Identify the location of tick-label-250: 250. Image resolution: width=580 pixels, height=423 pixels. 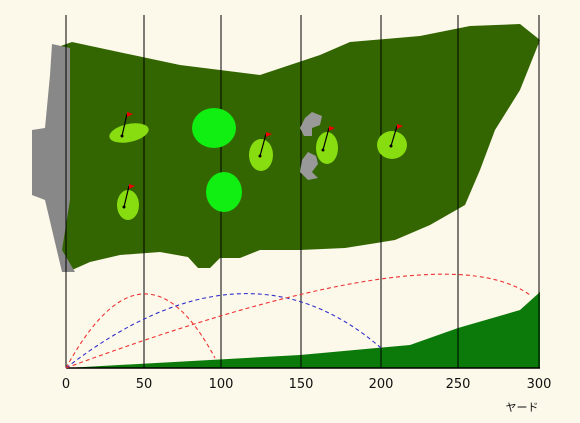
(458, 384).